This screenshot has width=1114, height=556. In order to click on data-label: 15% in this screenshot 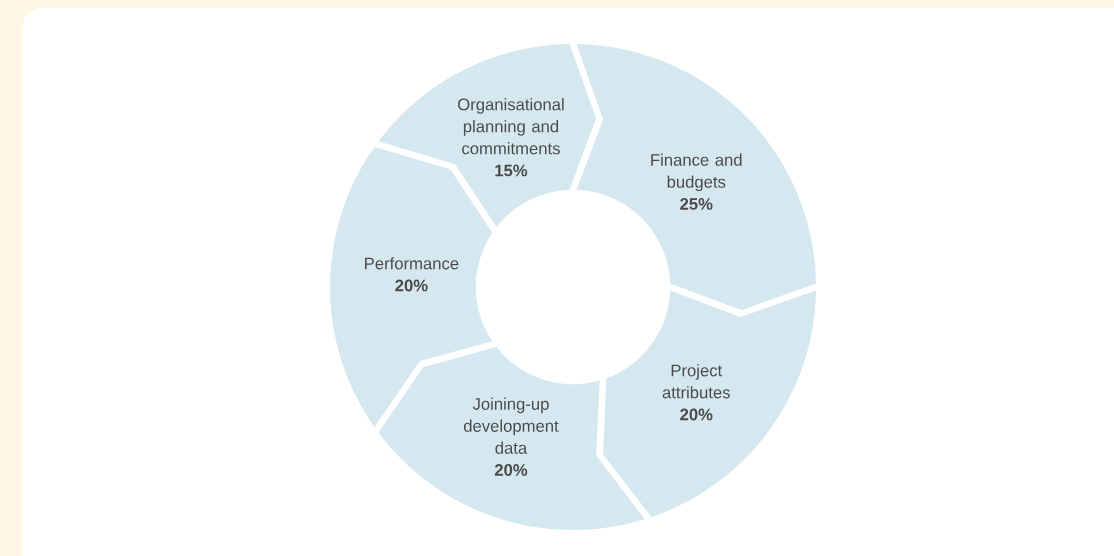, I will do `click(511, 170)`.